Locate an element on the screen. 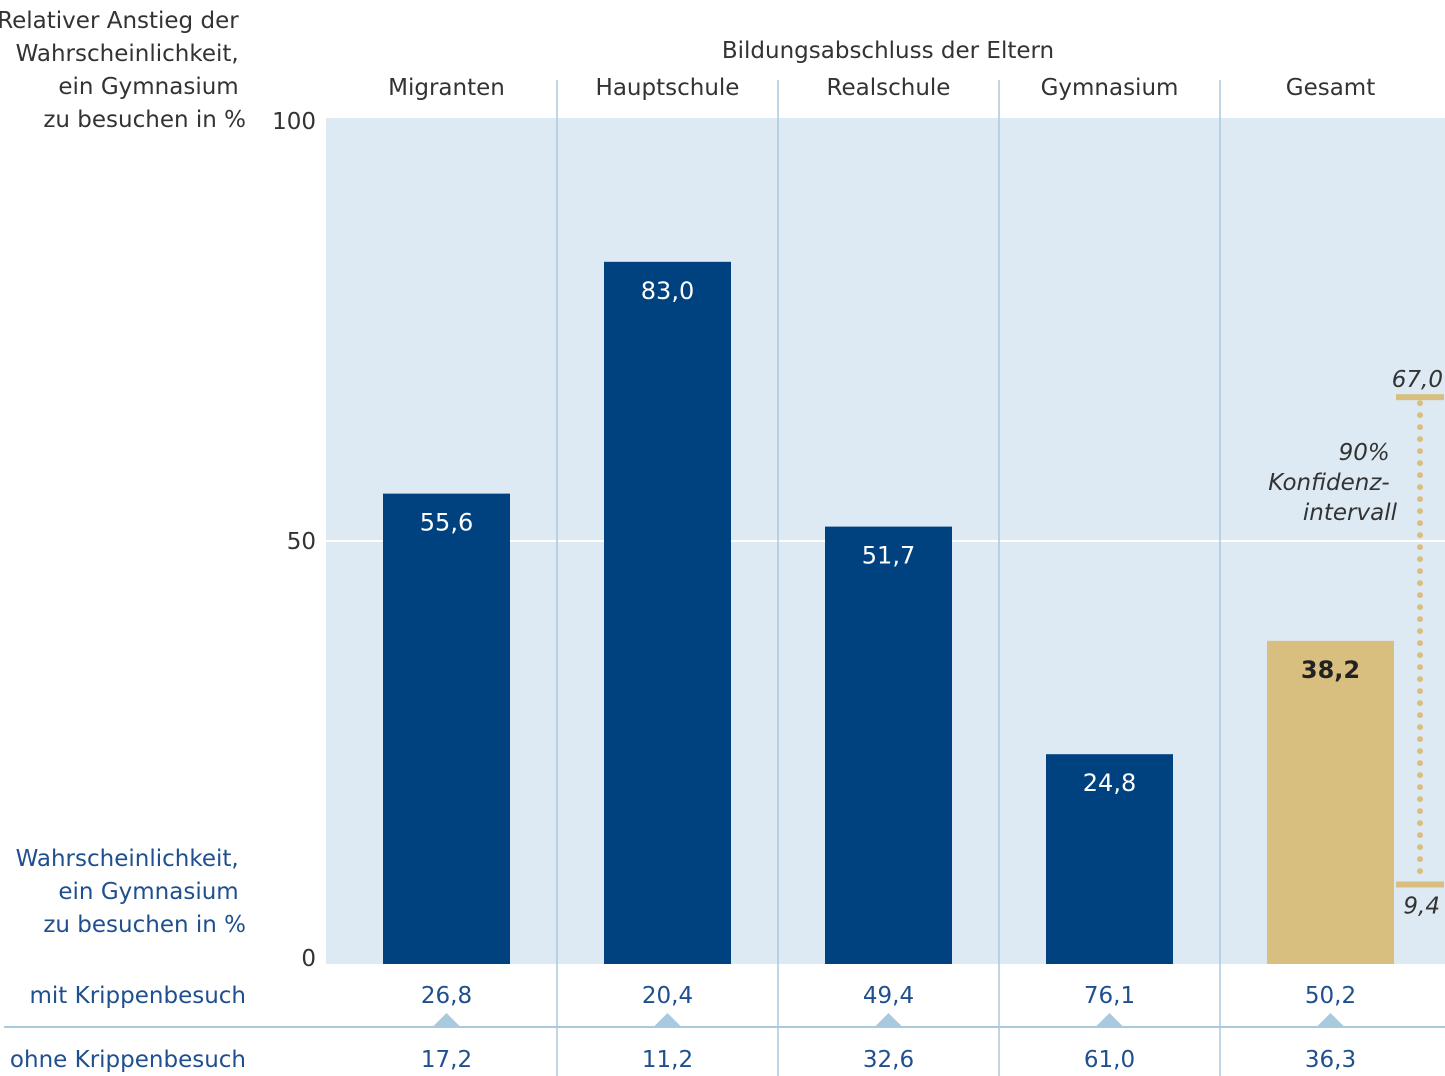  category-header: Realschule is located at coordinates (889, 88).